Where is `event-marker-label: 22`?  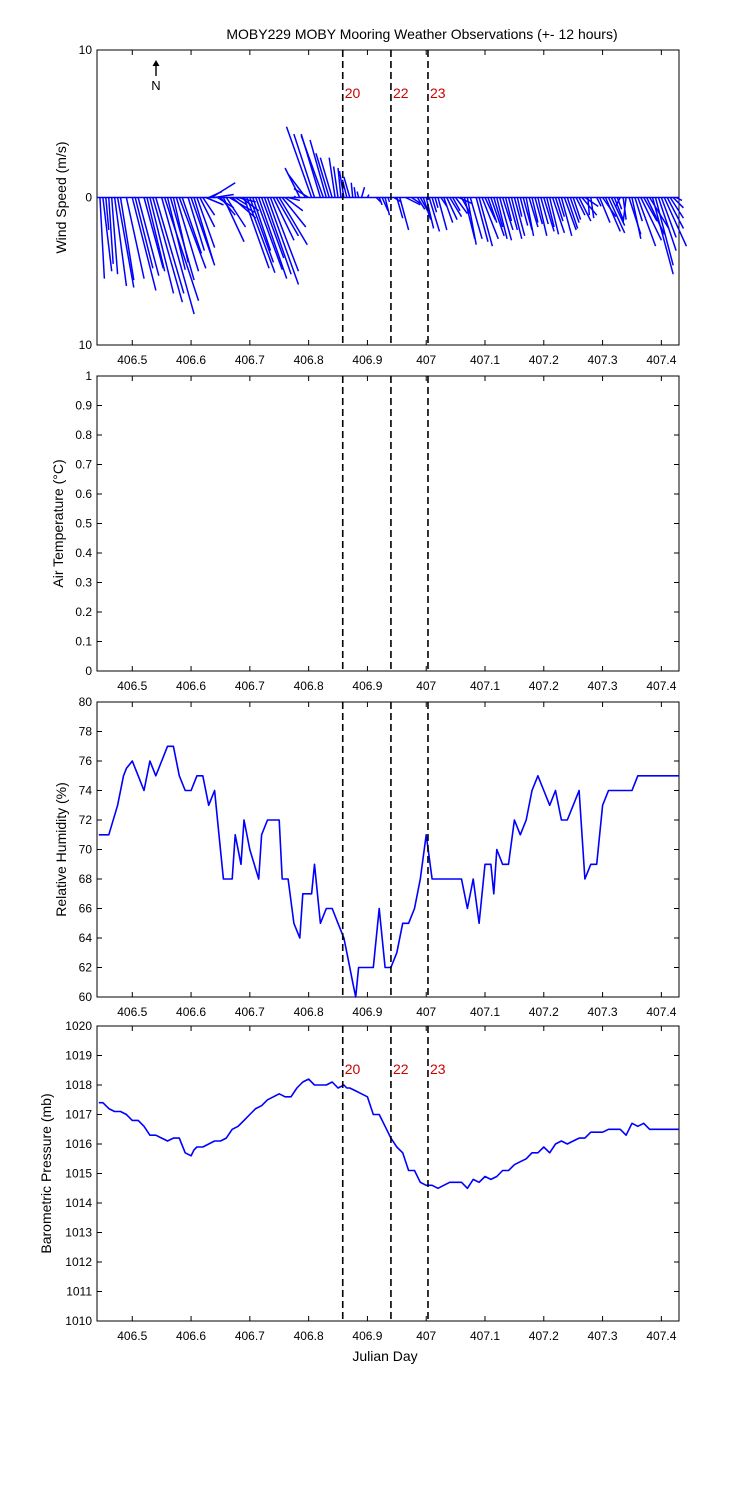 event-marker-label: 22 is located at coordinates (401, 1069).